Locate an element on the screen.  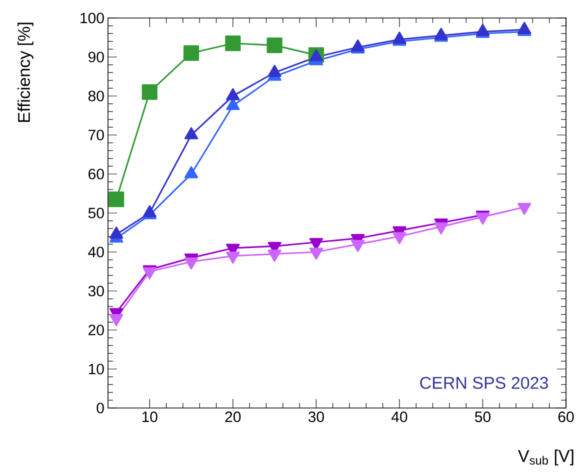
x-tick-label: 50 is located at coordinates (482, 417).